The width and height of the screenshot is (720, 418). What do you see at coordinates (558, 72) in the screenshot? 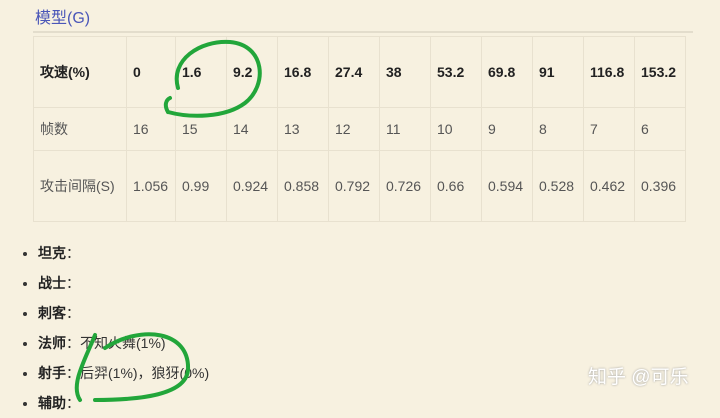
I see `table-cell: 91` at bounding box center [558, 72].